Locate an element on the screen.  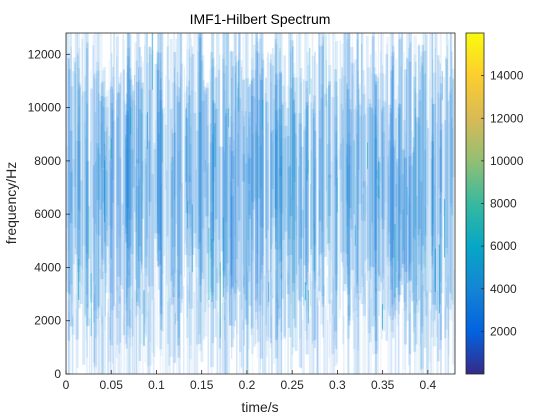
x-tick-label: 0 is located at coordinates (66, 385).